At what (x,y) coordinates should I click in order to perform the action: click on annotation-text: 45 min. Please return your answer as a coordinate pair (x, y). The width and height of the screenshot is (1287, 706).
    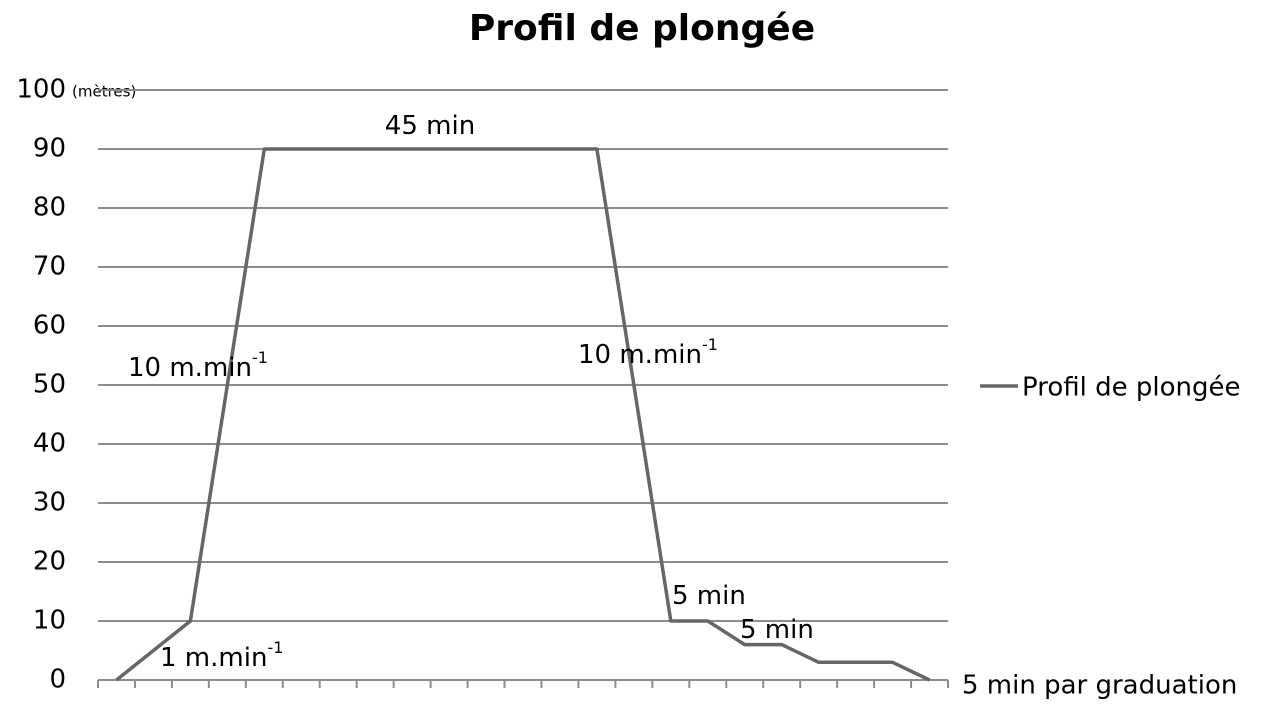
    Looking at the image, I should click on (430, 126).